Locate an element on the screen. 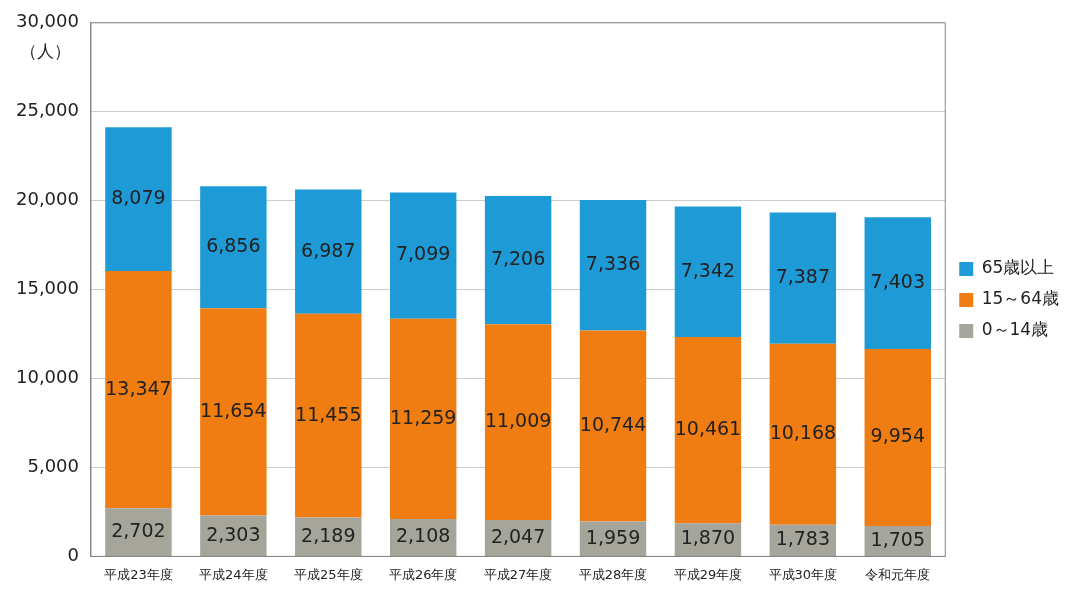  data-label: 7,342 is located at coordinates (708, 269).